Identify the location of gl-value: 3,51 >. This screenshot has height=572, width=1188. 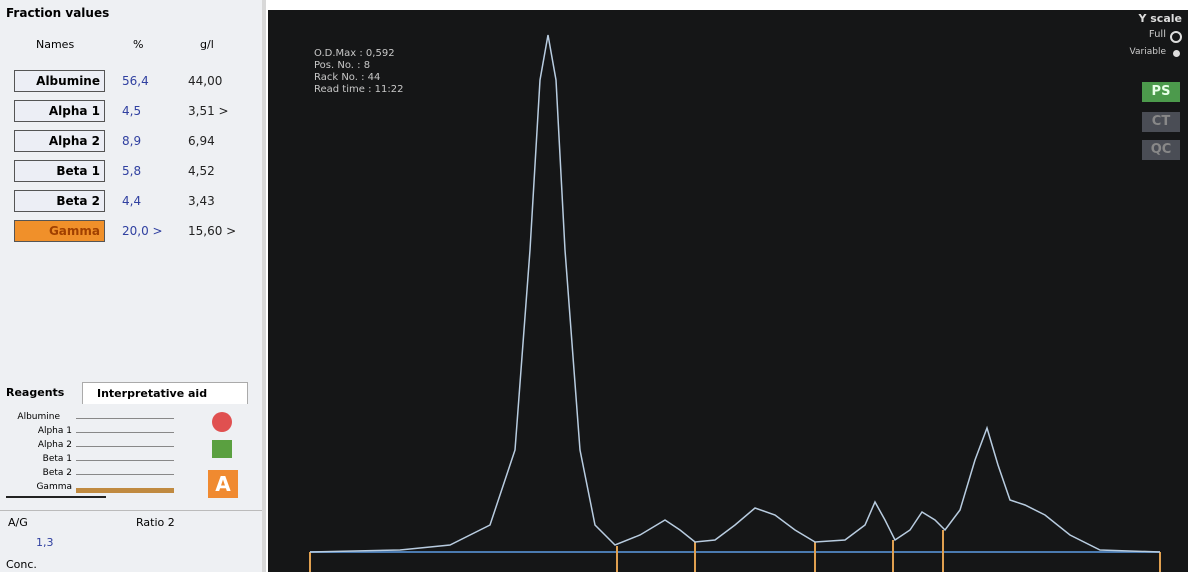
(208, 111).